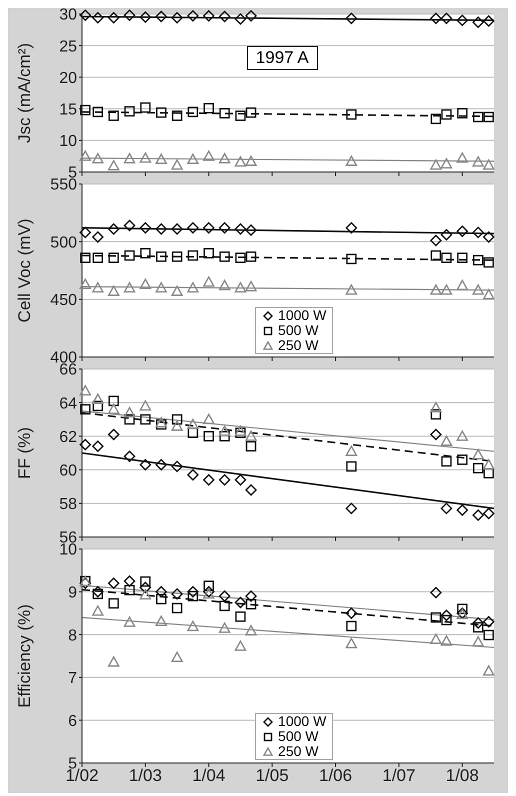  Describe the element at coordinates (64, 301) in the screenshot. I see `y-tick-label: 450` at that location.